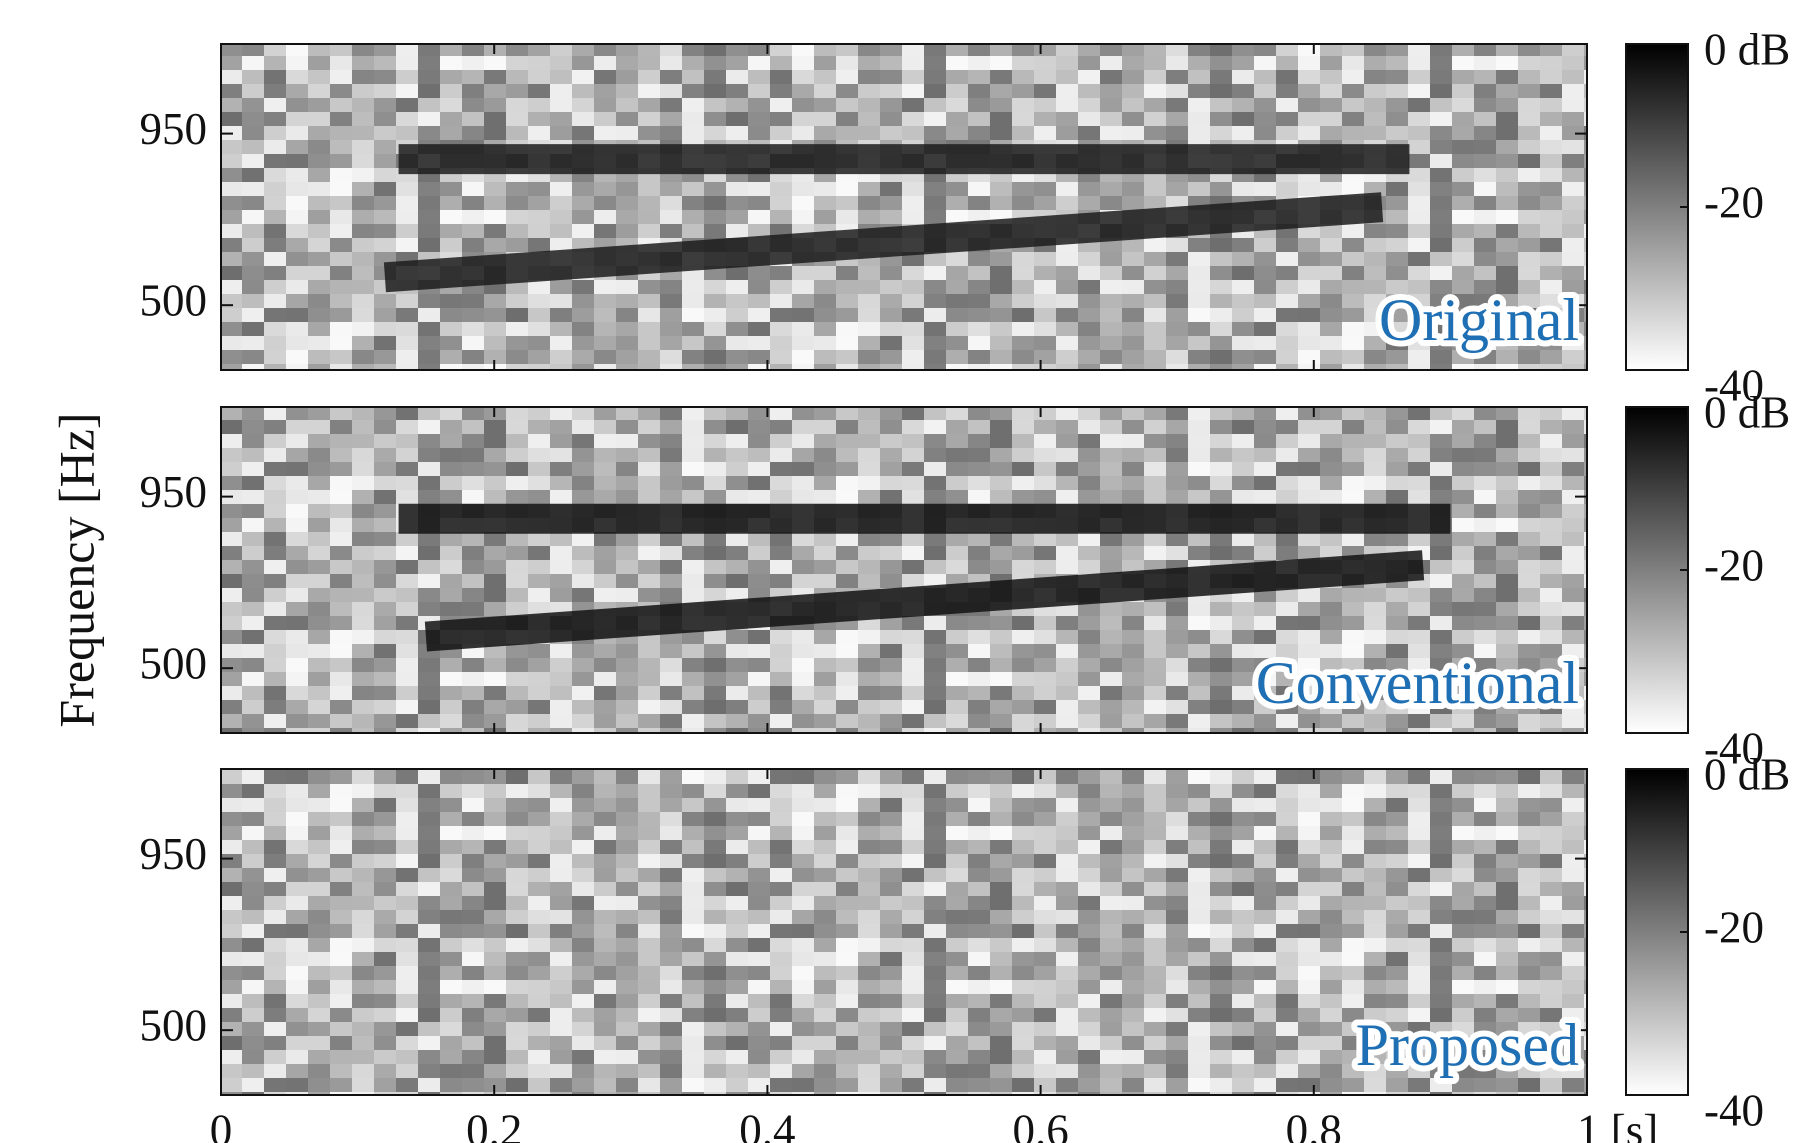 The image size is (1818, 1143). Describe the element at coordinates (1617, 1124) in the screenshot. I see `x-tick-label: 1 [s]` at that location.